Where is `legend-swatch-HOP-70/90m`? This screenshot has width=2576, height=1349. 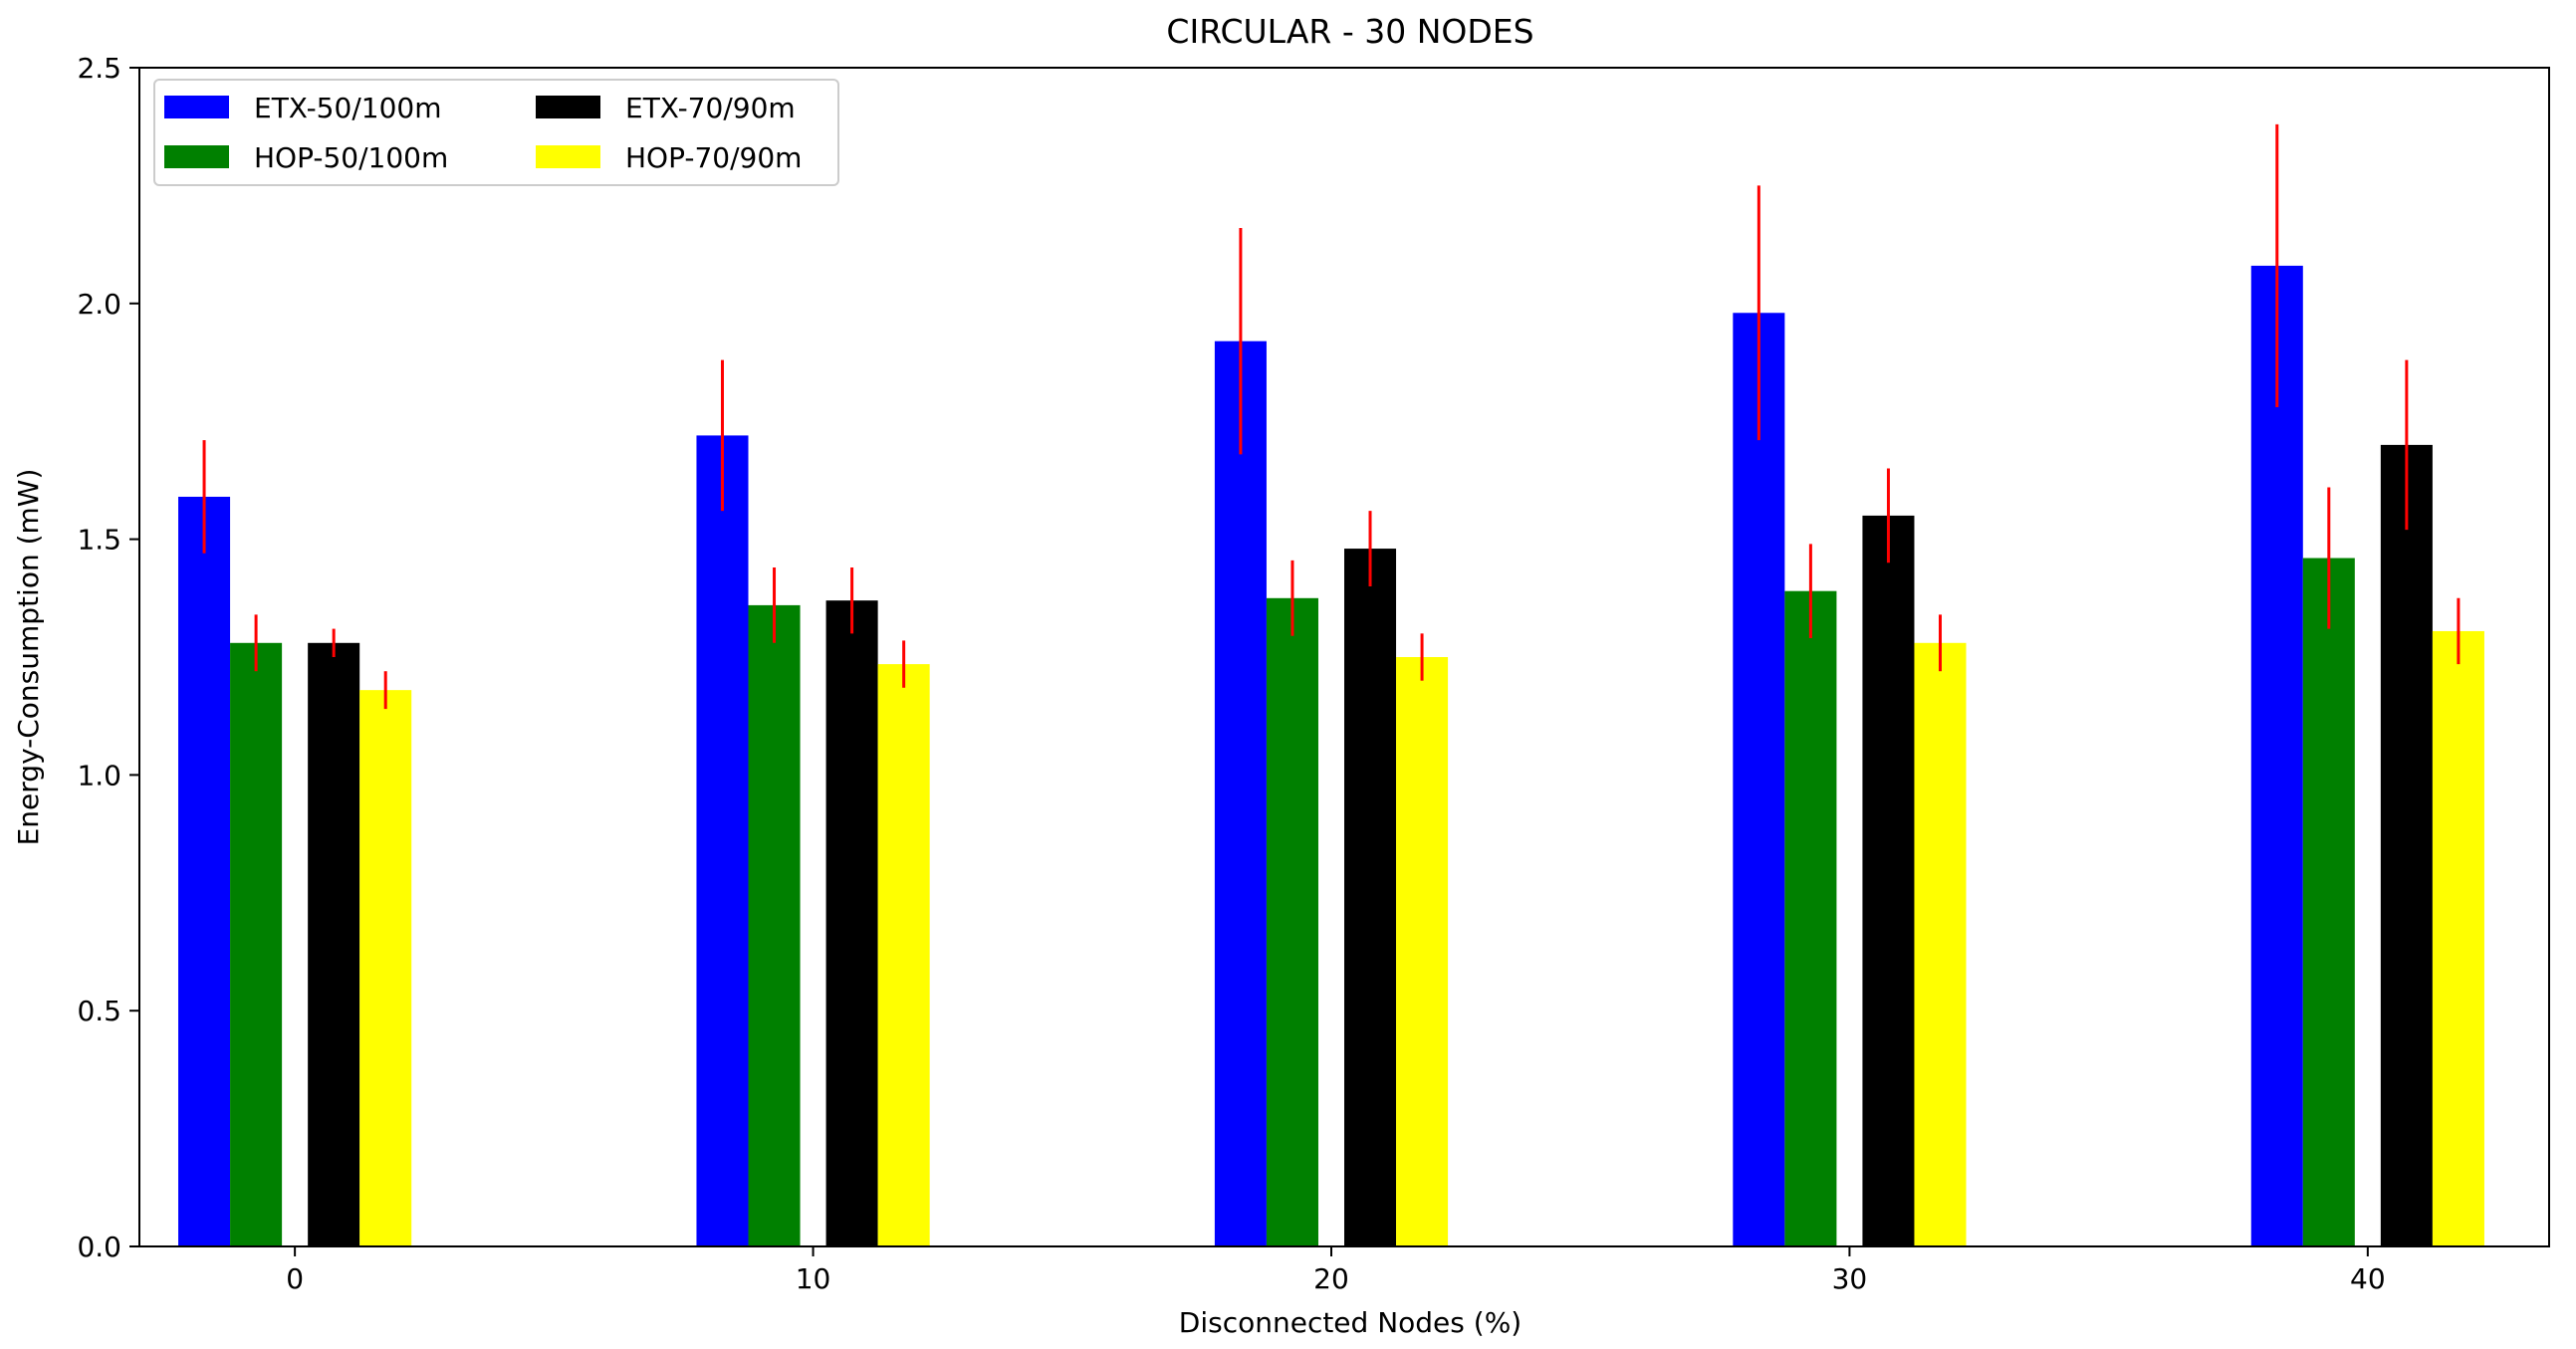
legend-swatch-HOP-70/90m is located at coordinates (568, 156).